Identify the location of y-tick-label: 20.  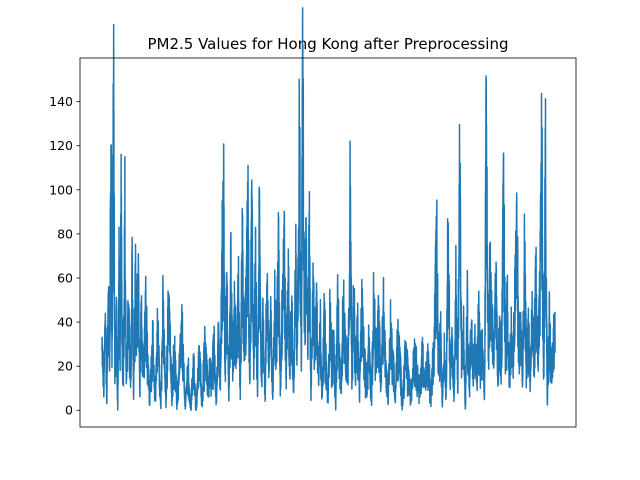
(65, 366).